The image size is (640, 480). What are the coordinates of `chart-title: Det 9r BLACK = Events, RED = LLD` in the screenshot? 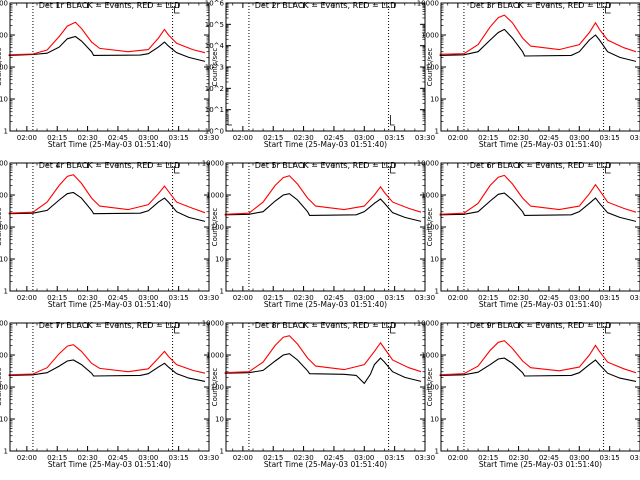 It's located at (541, 325).